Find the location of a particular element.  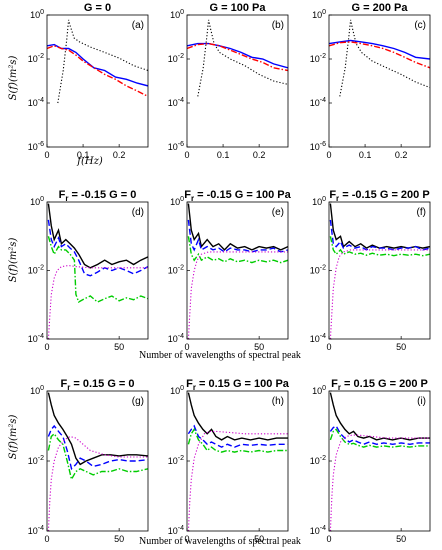

panel-title: G = 0 is located at coordinates (97, 8).